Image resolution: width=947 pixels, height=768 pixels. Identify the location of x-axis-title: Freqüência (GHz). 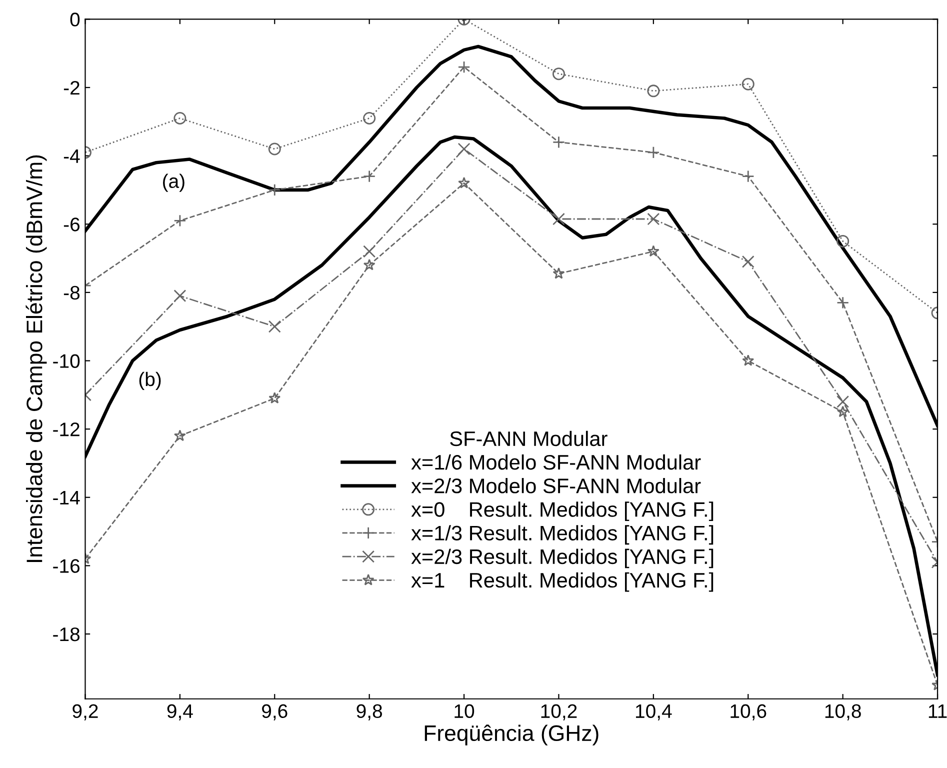
(511, 735).